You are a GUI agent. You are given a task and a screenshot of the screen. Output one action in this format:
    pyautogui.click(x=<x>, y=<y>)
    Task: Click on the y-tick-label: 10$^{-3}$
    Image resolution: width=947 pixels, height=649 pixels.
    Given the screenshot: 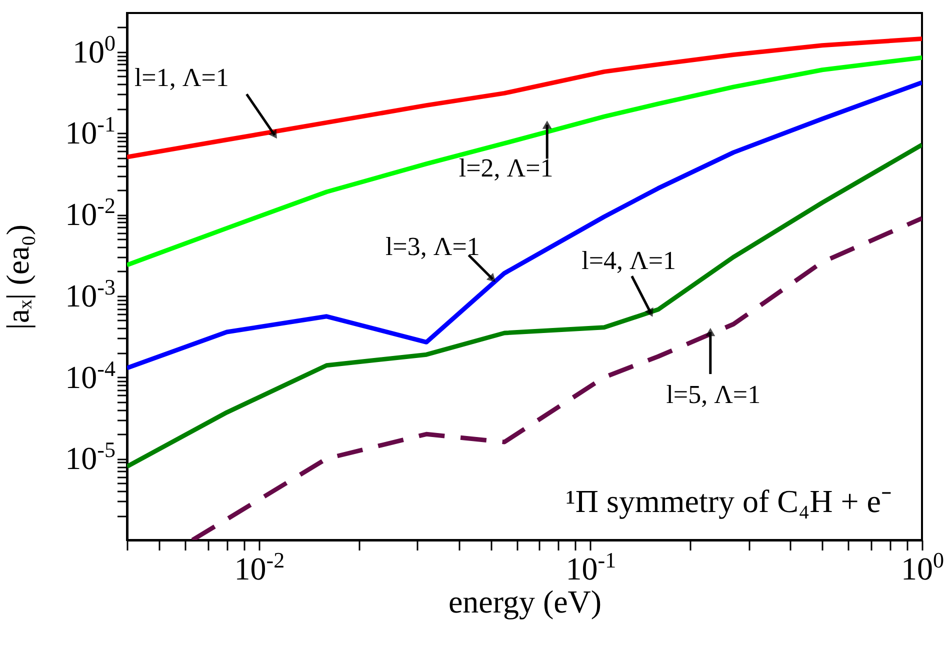 What is the action you would take?
    pyautogui.click(x=90, y=294)
    